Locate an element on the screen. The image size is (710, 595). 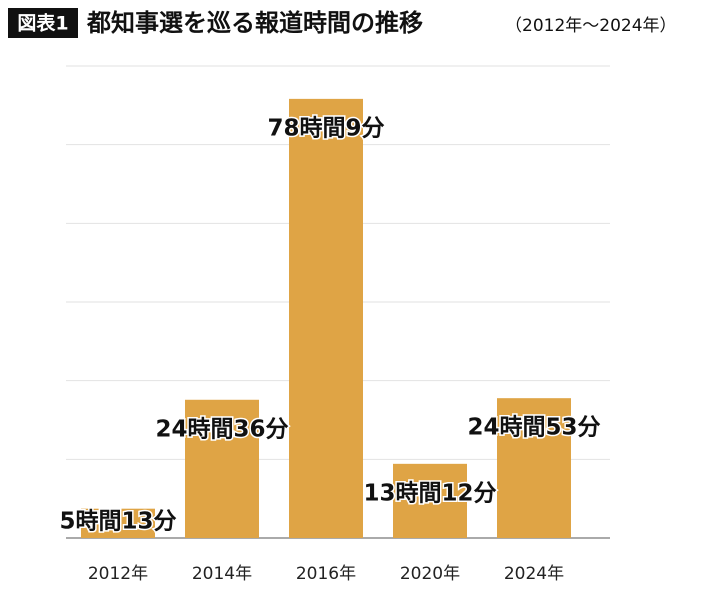
x-tick-label: 2014年 is located at coordinates (222, 574).